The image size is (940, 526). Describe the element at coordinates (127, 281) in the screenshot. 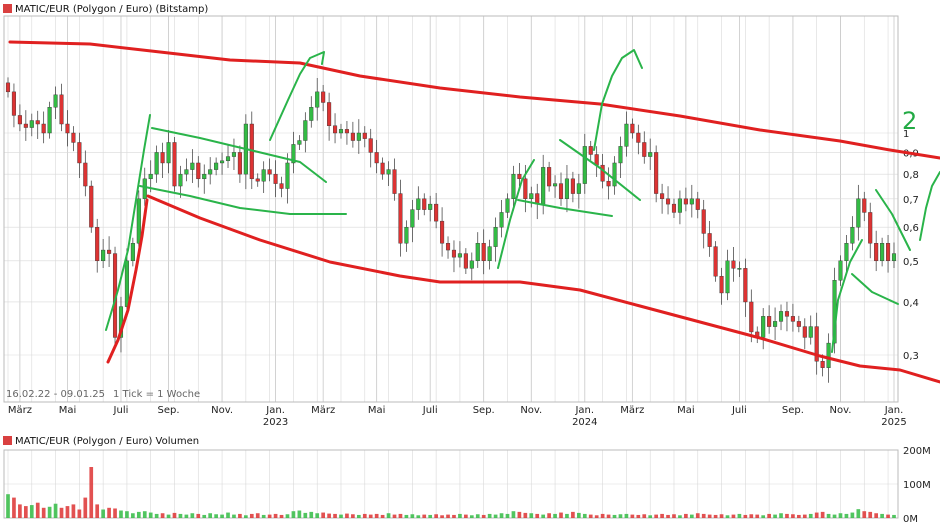

I see `support-upswing-line` at that location.